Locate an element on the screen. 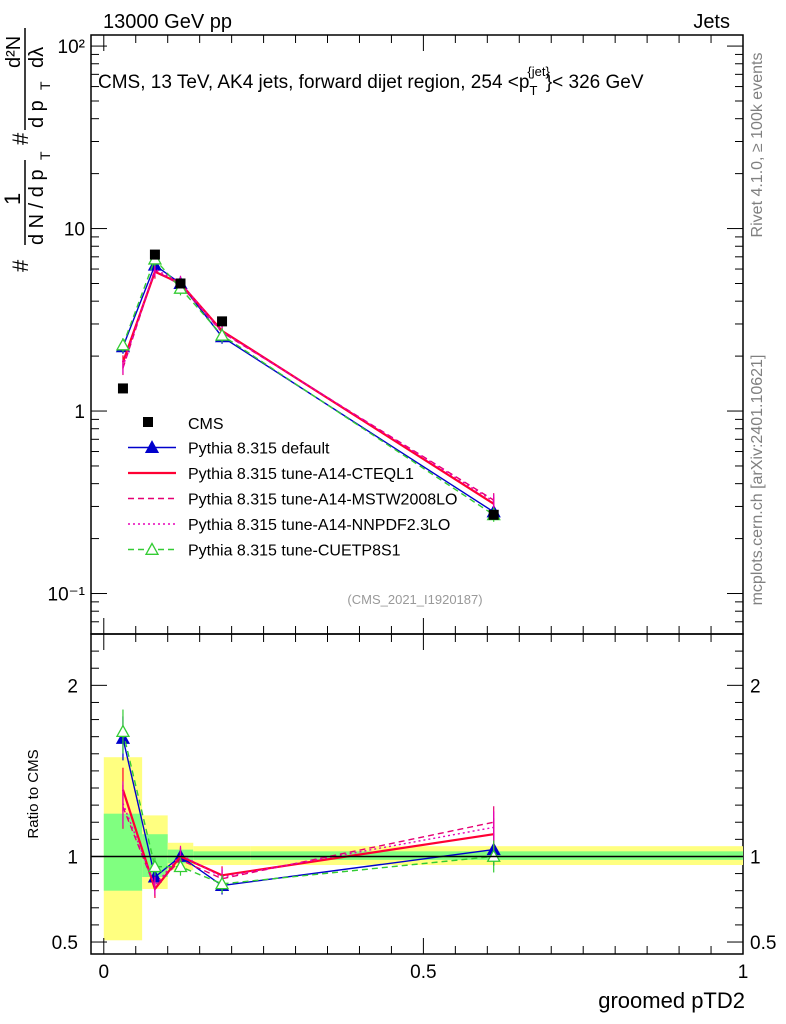 The width and height of the screenshot is (786, 1024). legend-label-a14_mstw: Pythia 8.315 tune-A14-MSTW2008LO is located at coordinates (322, 500).